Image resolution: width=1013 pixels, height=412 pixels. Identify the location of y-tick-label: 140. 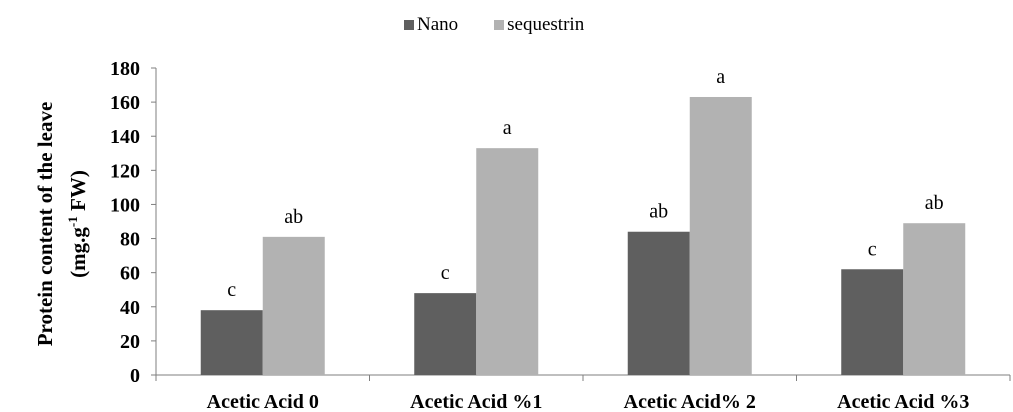
(125, 137).